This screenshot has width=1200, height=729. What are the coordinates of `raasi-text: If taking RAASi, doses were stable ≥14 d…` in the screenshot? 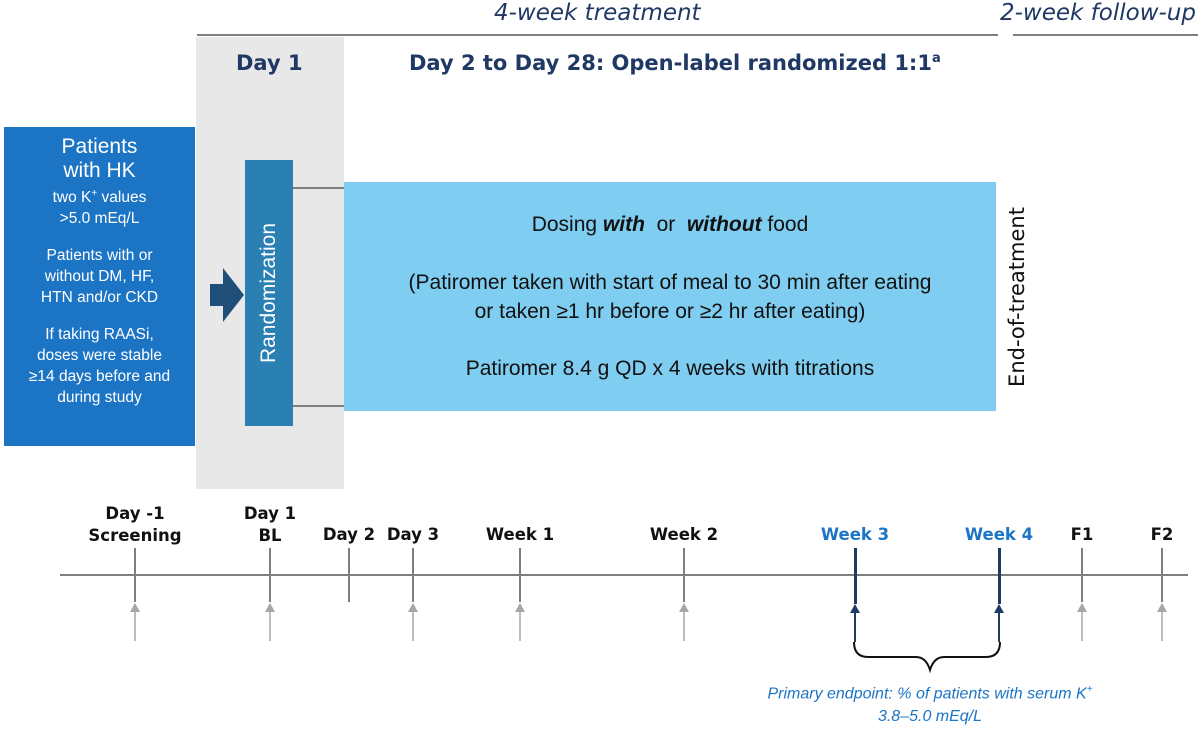 It's located at (99, 366).